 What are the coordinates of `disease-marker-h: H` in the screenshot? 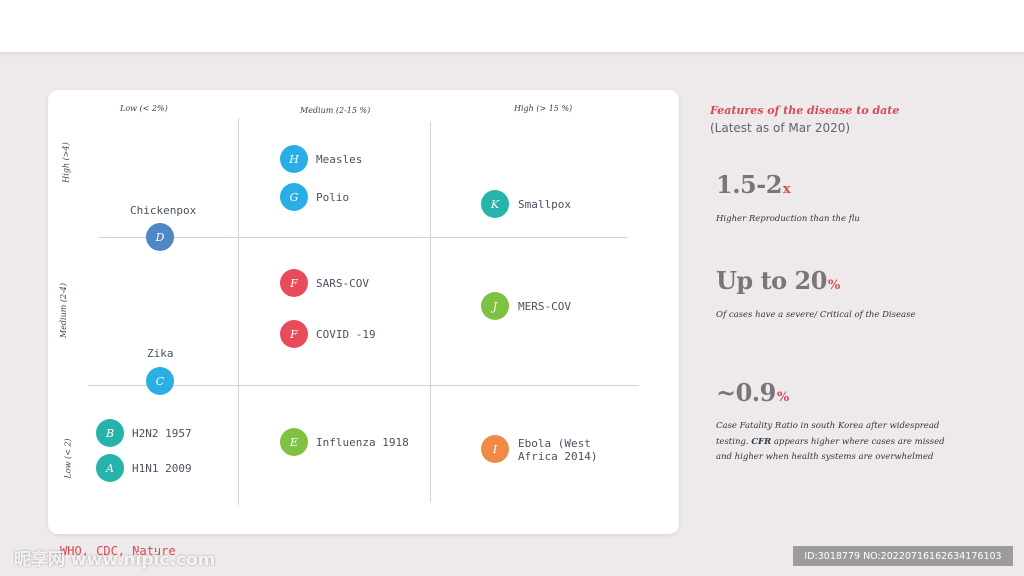 It's located at (294, 159).